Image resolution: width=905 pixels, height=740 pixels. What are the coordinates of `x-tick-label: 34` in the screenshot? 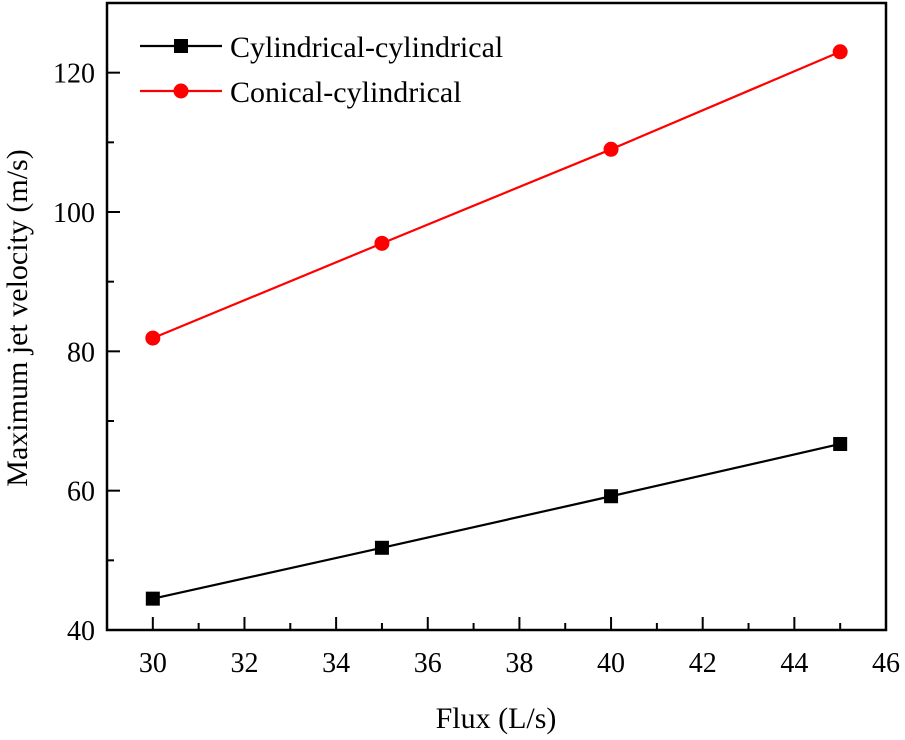 It's located at (336, 663).